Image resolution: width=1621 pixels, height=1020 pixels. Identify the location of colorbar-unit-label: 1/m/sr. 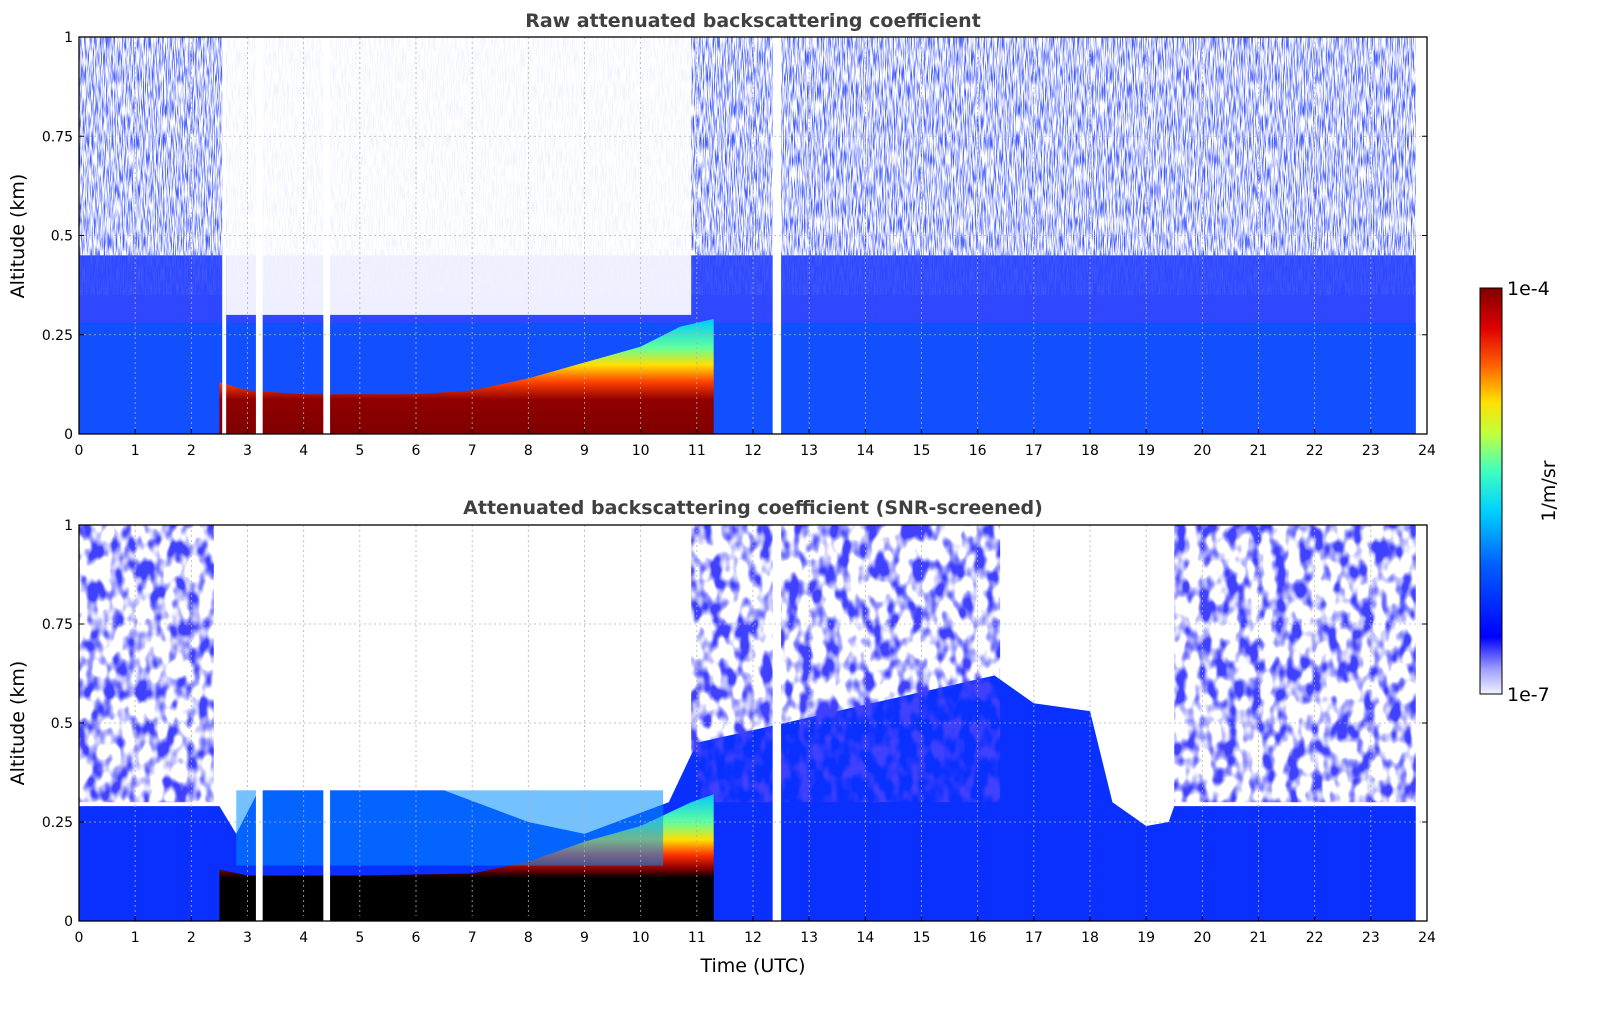
(1549, 490).